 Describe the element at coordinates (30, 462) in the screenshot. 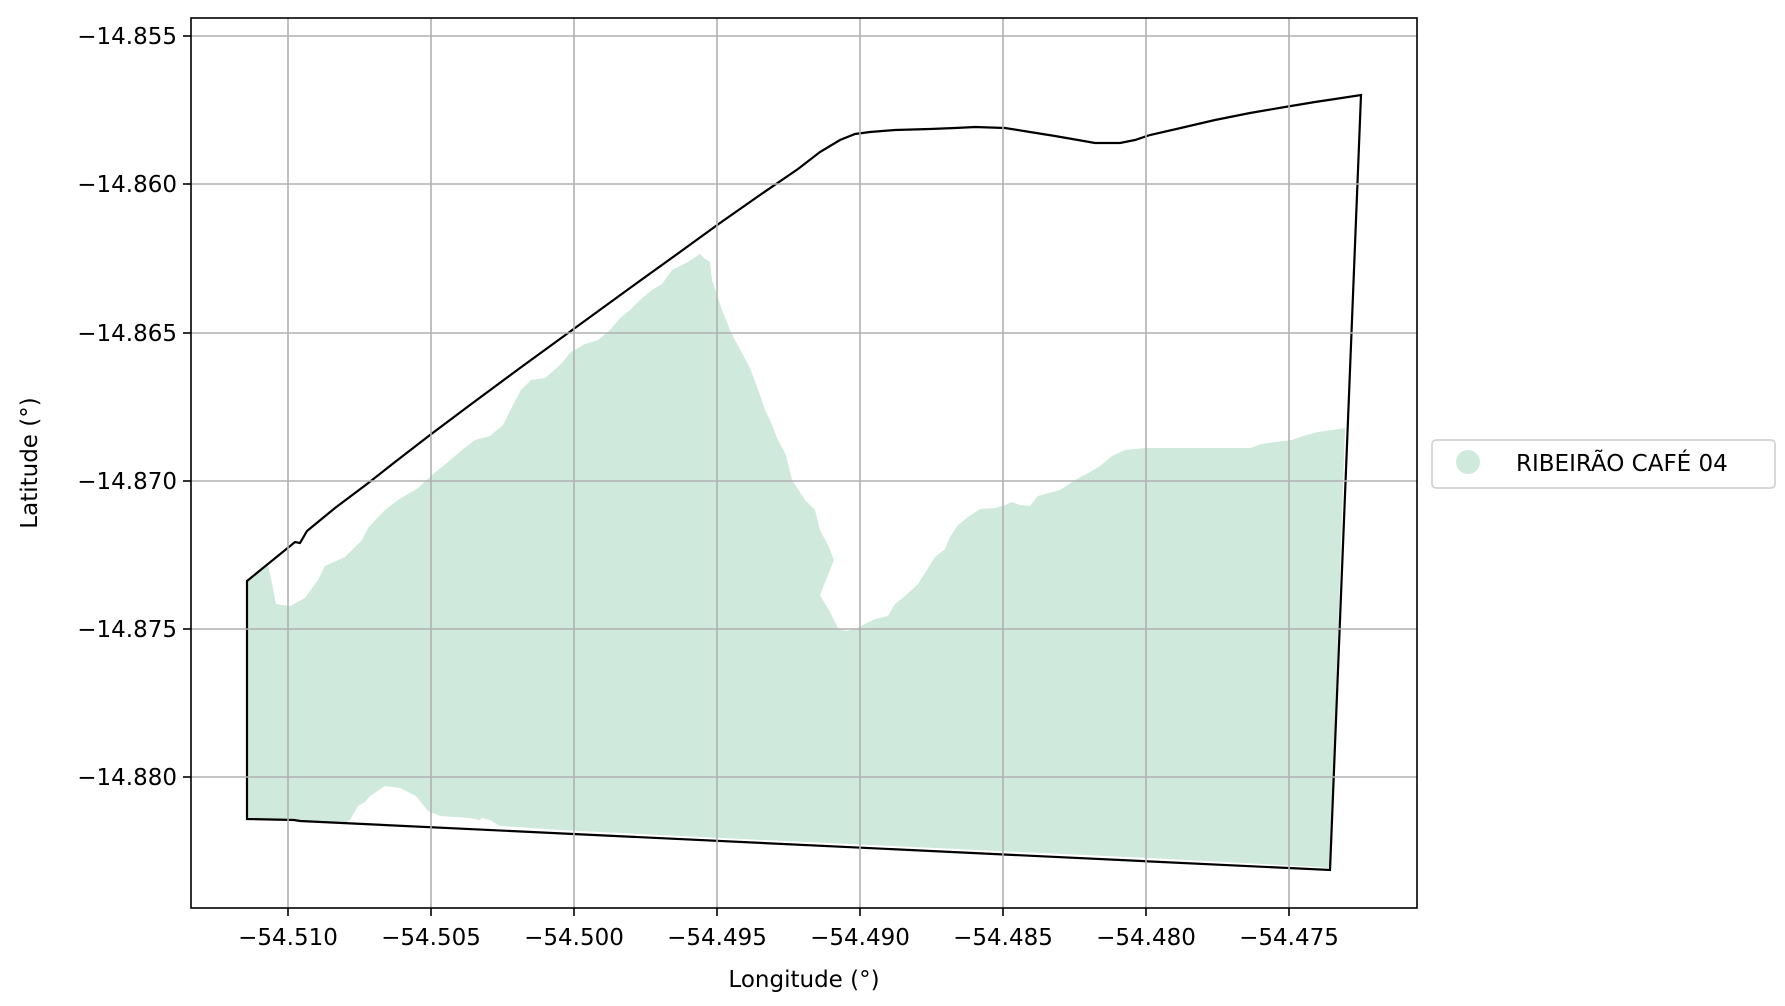

I see `y-axis-label: Latitude (°)` at that location.